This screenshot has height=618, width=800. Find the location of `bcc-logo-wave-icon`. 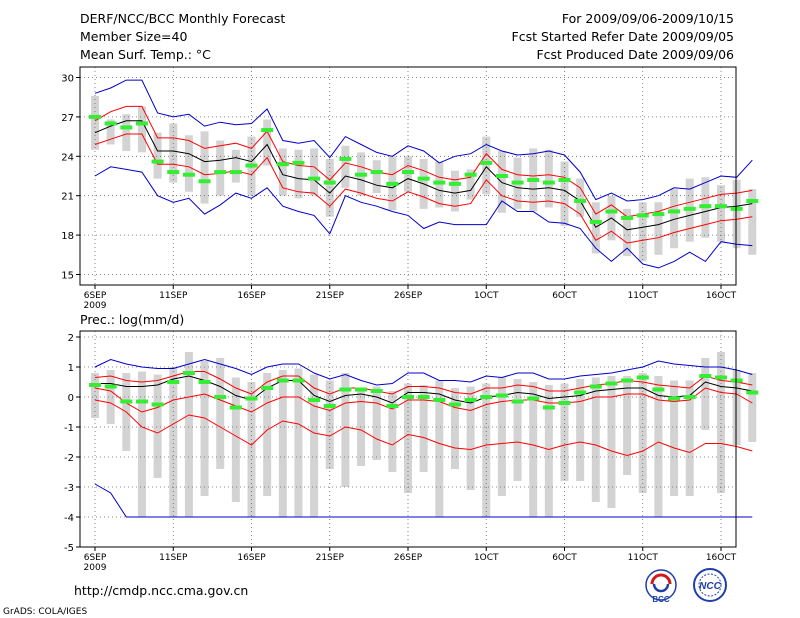

bcc-logo-wave-icon is located at coordinates (661, 588).